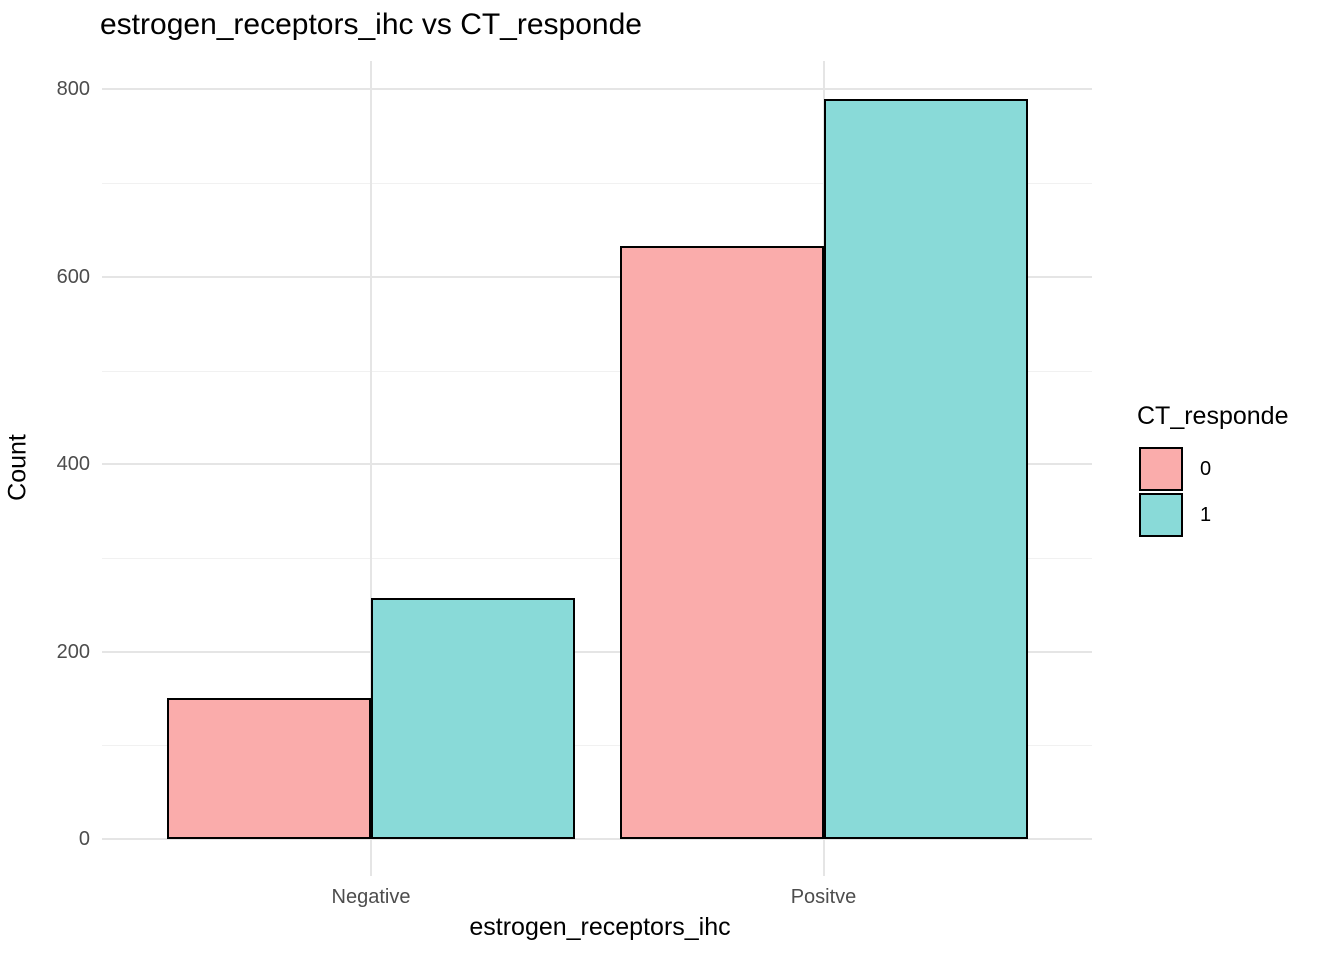 This screenshot has width=1344, height=960. What do you see at coordinates (1206, 468) in the screenshot?
I see `legend-label-0: 0` at bounding box center [1206, 468].